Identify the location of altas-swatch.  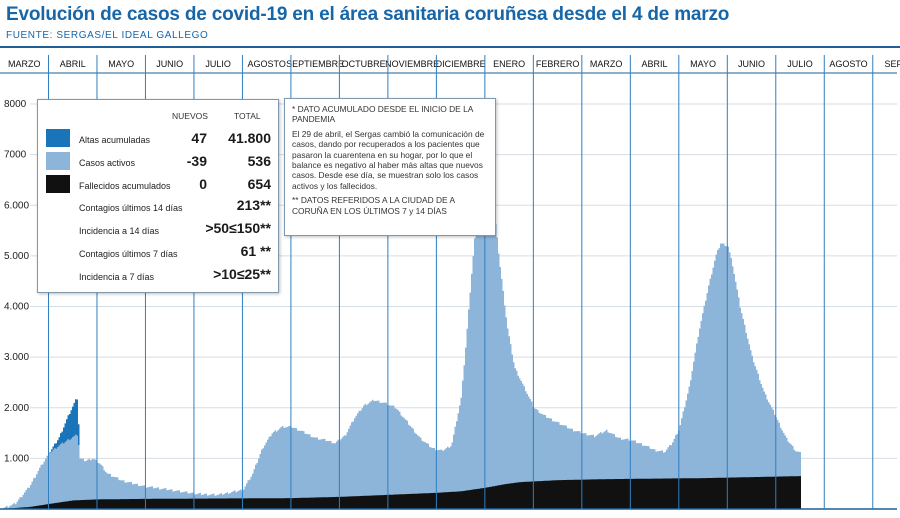
(58, 138).